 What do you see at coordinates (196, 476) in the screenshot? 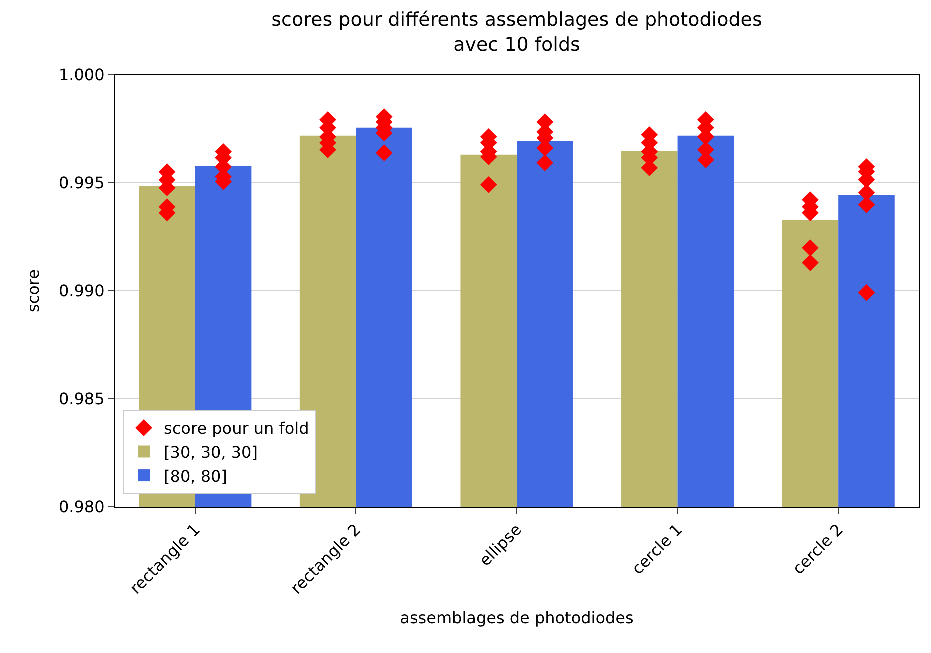
I see `legend-label: [80, 80]` at bounding box center [196, 476].